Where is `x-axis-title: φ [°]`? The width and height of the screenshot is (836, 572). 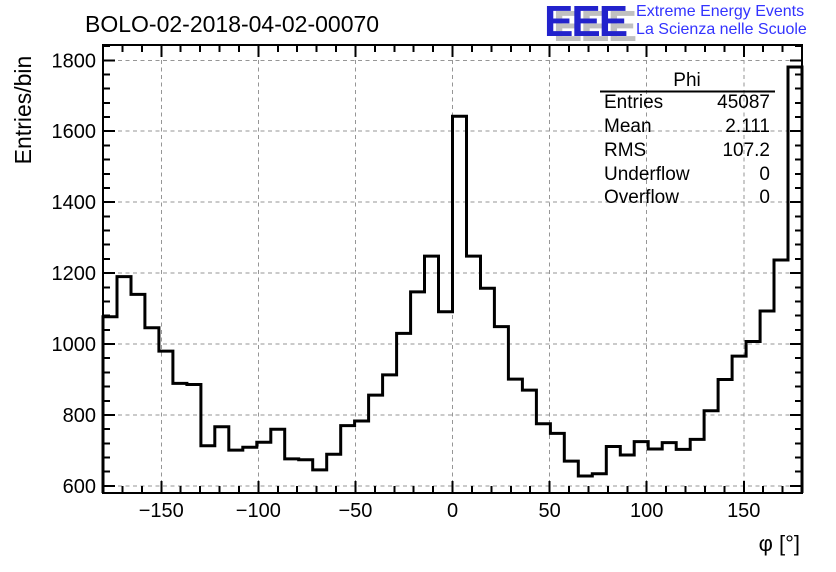
x-axis-title: φ [°] is located at coordinates (779, 543).